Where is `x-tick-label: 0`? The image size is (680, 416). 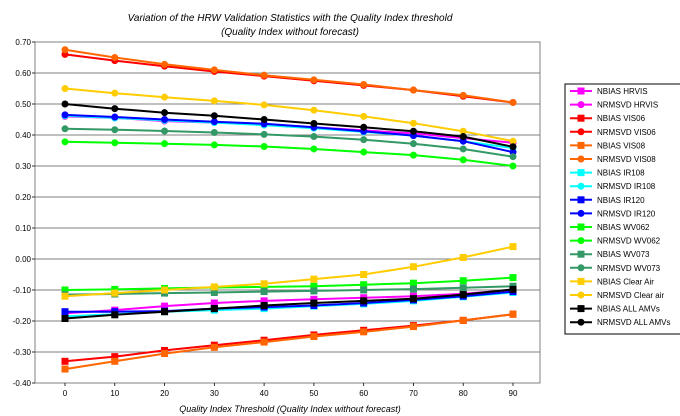 x-tick-label: 0 is located at coordinates (65, 393).